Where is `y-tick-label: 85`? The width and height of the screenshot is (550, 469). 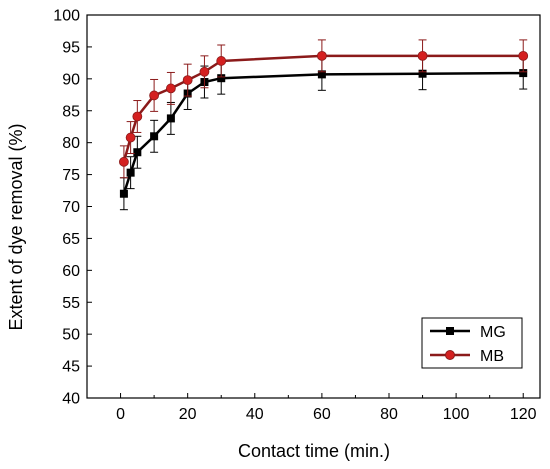 y-tick-label: 85 is located at coordinates (71, 111).